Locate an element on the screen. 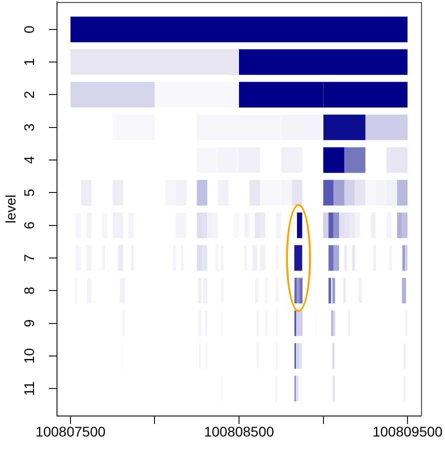 This screenshot has height=455, width=445. y-tick-label: 7 is located at coordinates (29, 258).